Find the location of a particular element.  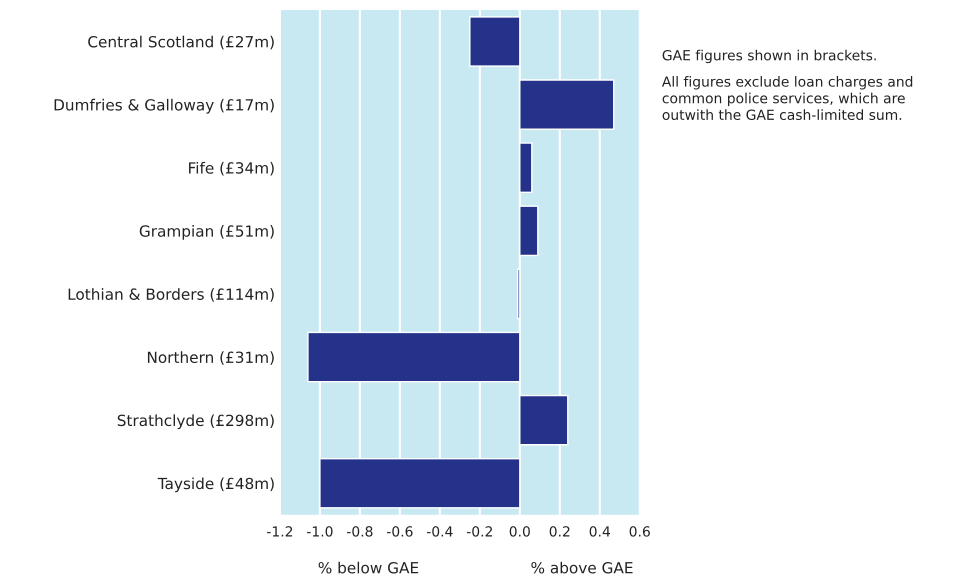

y-tick-label: Central Scotland (£27m) is located at coordinates (181, 43).